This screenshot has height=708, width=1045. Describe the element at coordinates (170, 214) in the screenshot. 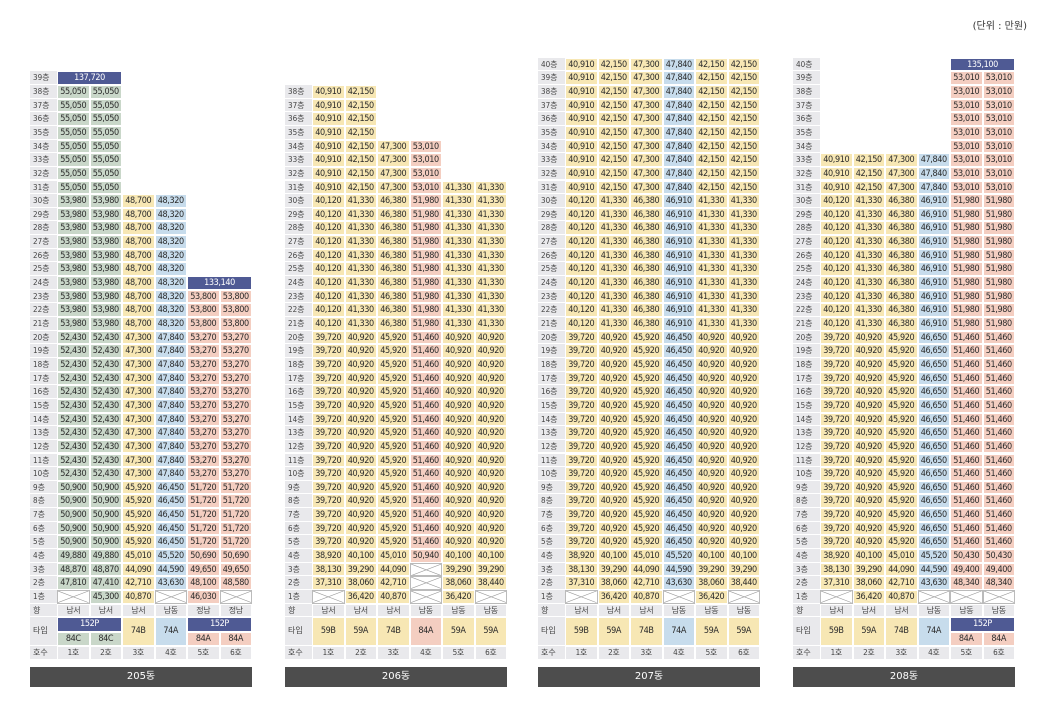

I see `price-cell: 48,320` at that location.